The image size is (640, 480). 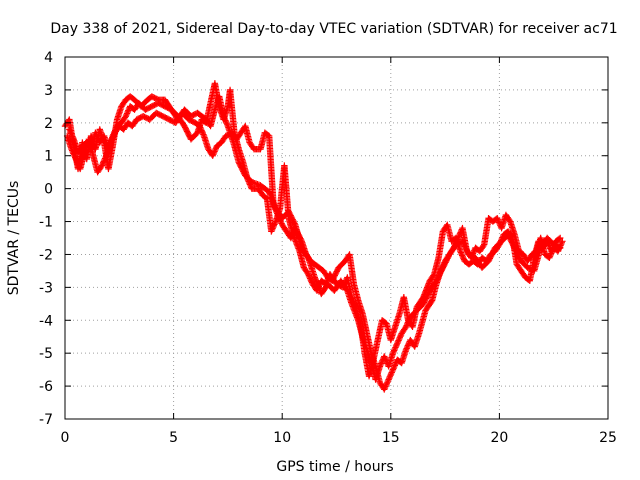 I want to click on y-tick-label: 4, so click(x=48, y=58).